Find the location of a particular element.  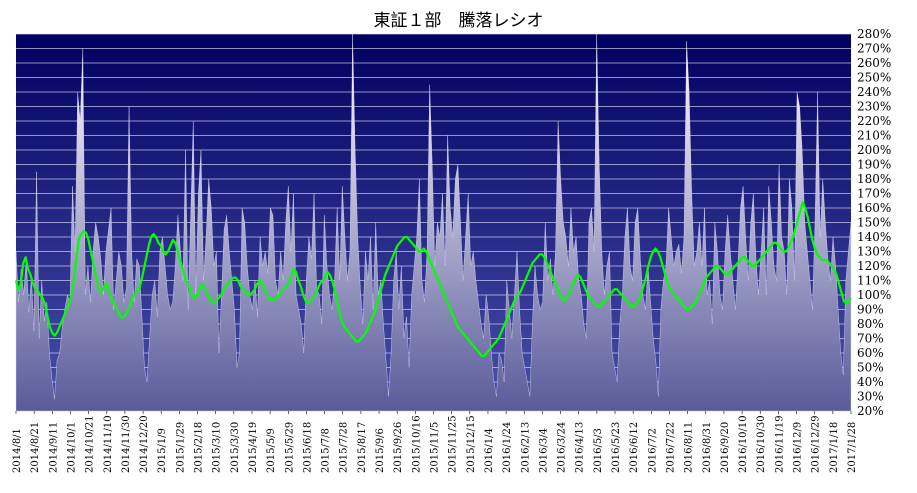

x-tick-label: 2014/11/30 is located at coordinates (126, 444).